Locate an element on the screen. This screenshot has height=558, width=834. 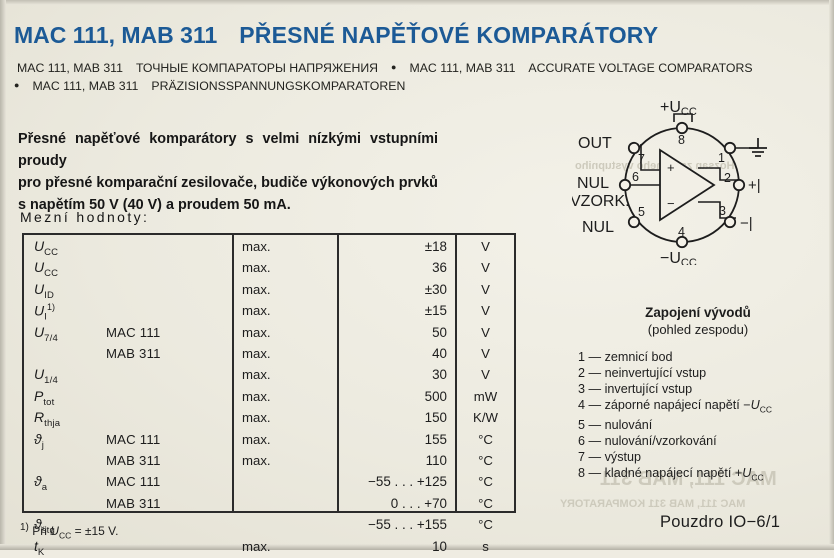
pin-legend-text: neinvertující vstup is located at coordinates (655, 372).